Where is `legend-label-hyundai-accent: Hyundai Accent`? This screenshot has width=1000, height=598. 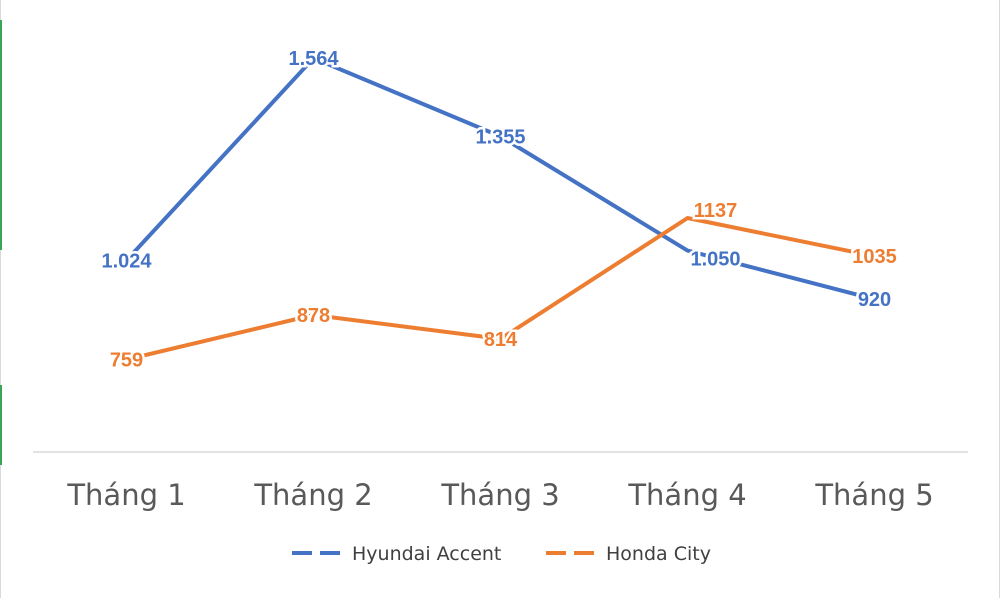 legend-label-hyundai-accent: Hyundai Accent is located at coordinates (426, 554).